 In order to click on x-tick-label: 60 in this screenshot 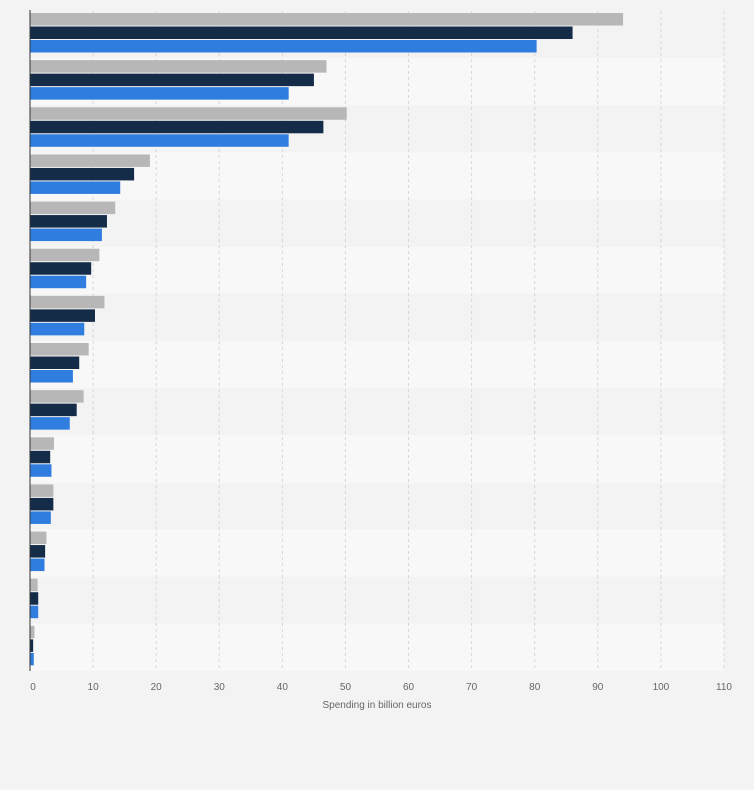, I will do `click(409, 687)`.